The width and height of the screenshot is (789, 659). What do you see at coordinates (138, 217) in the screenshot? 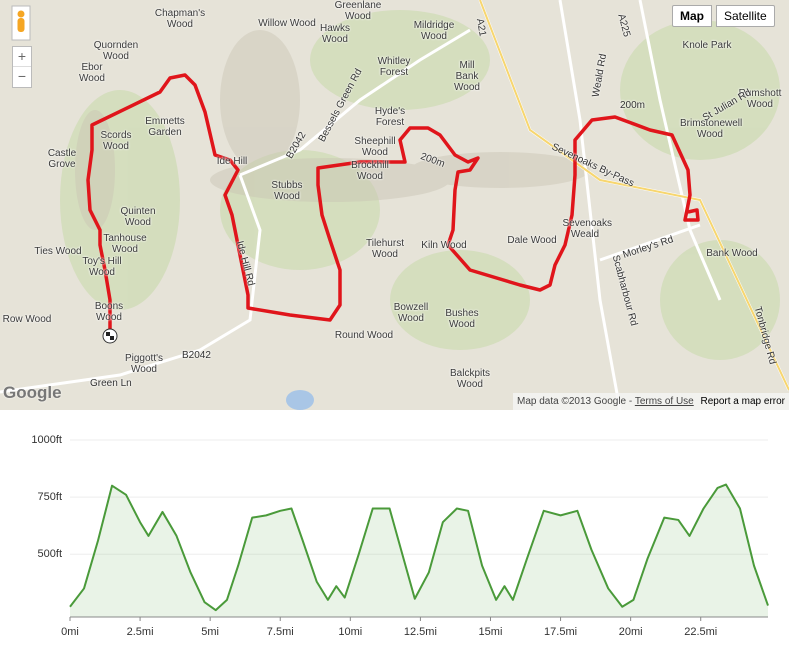
I see `map-label: Quinten Wood` at bounding box center [138, 217].